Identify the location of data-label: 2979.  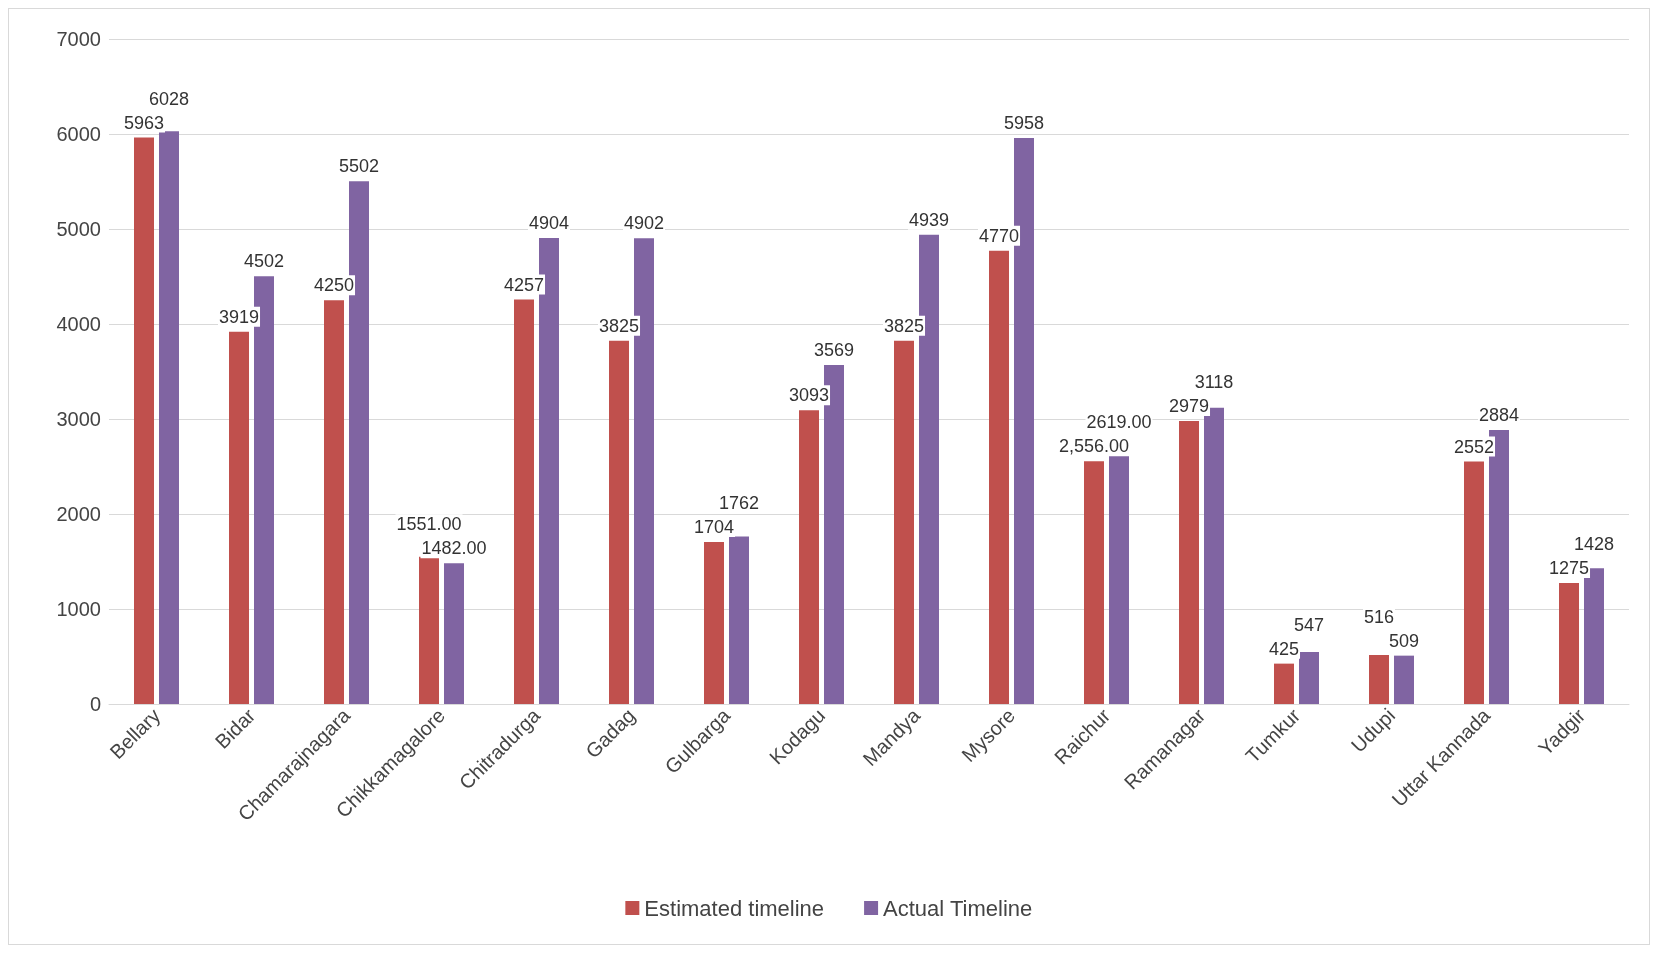
(1189, 405).